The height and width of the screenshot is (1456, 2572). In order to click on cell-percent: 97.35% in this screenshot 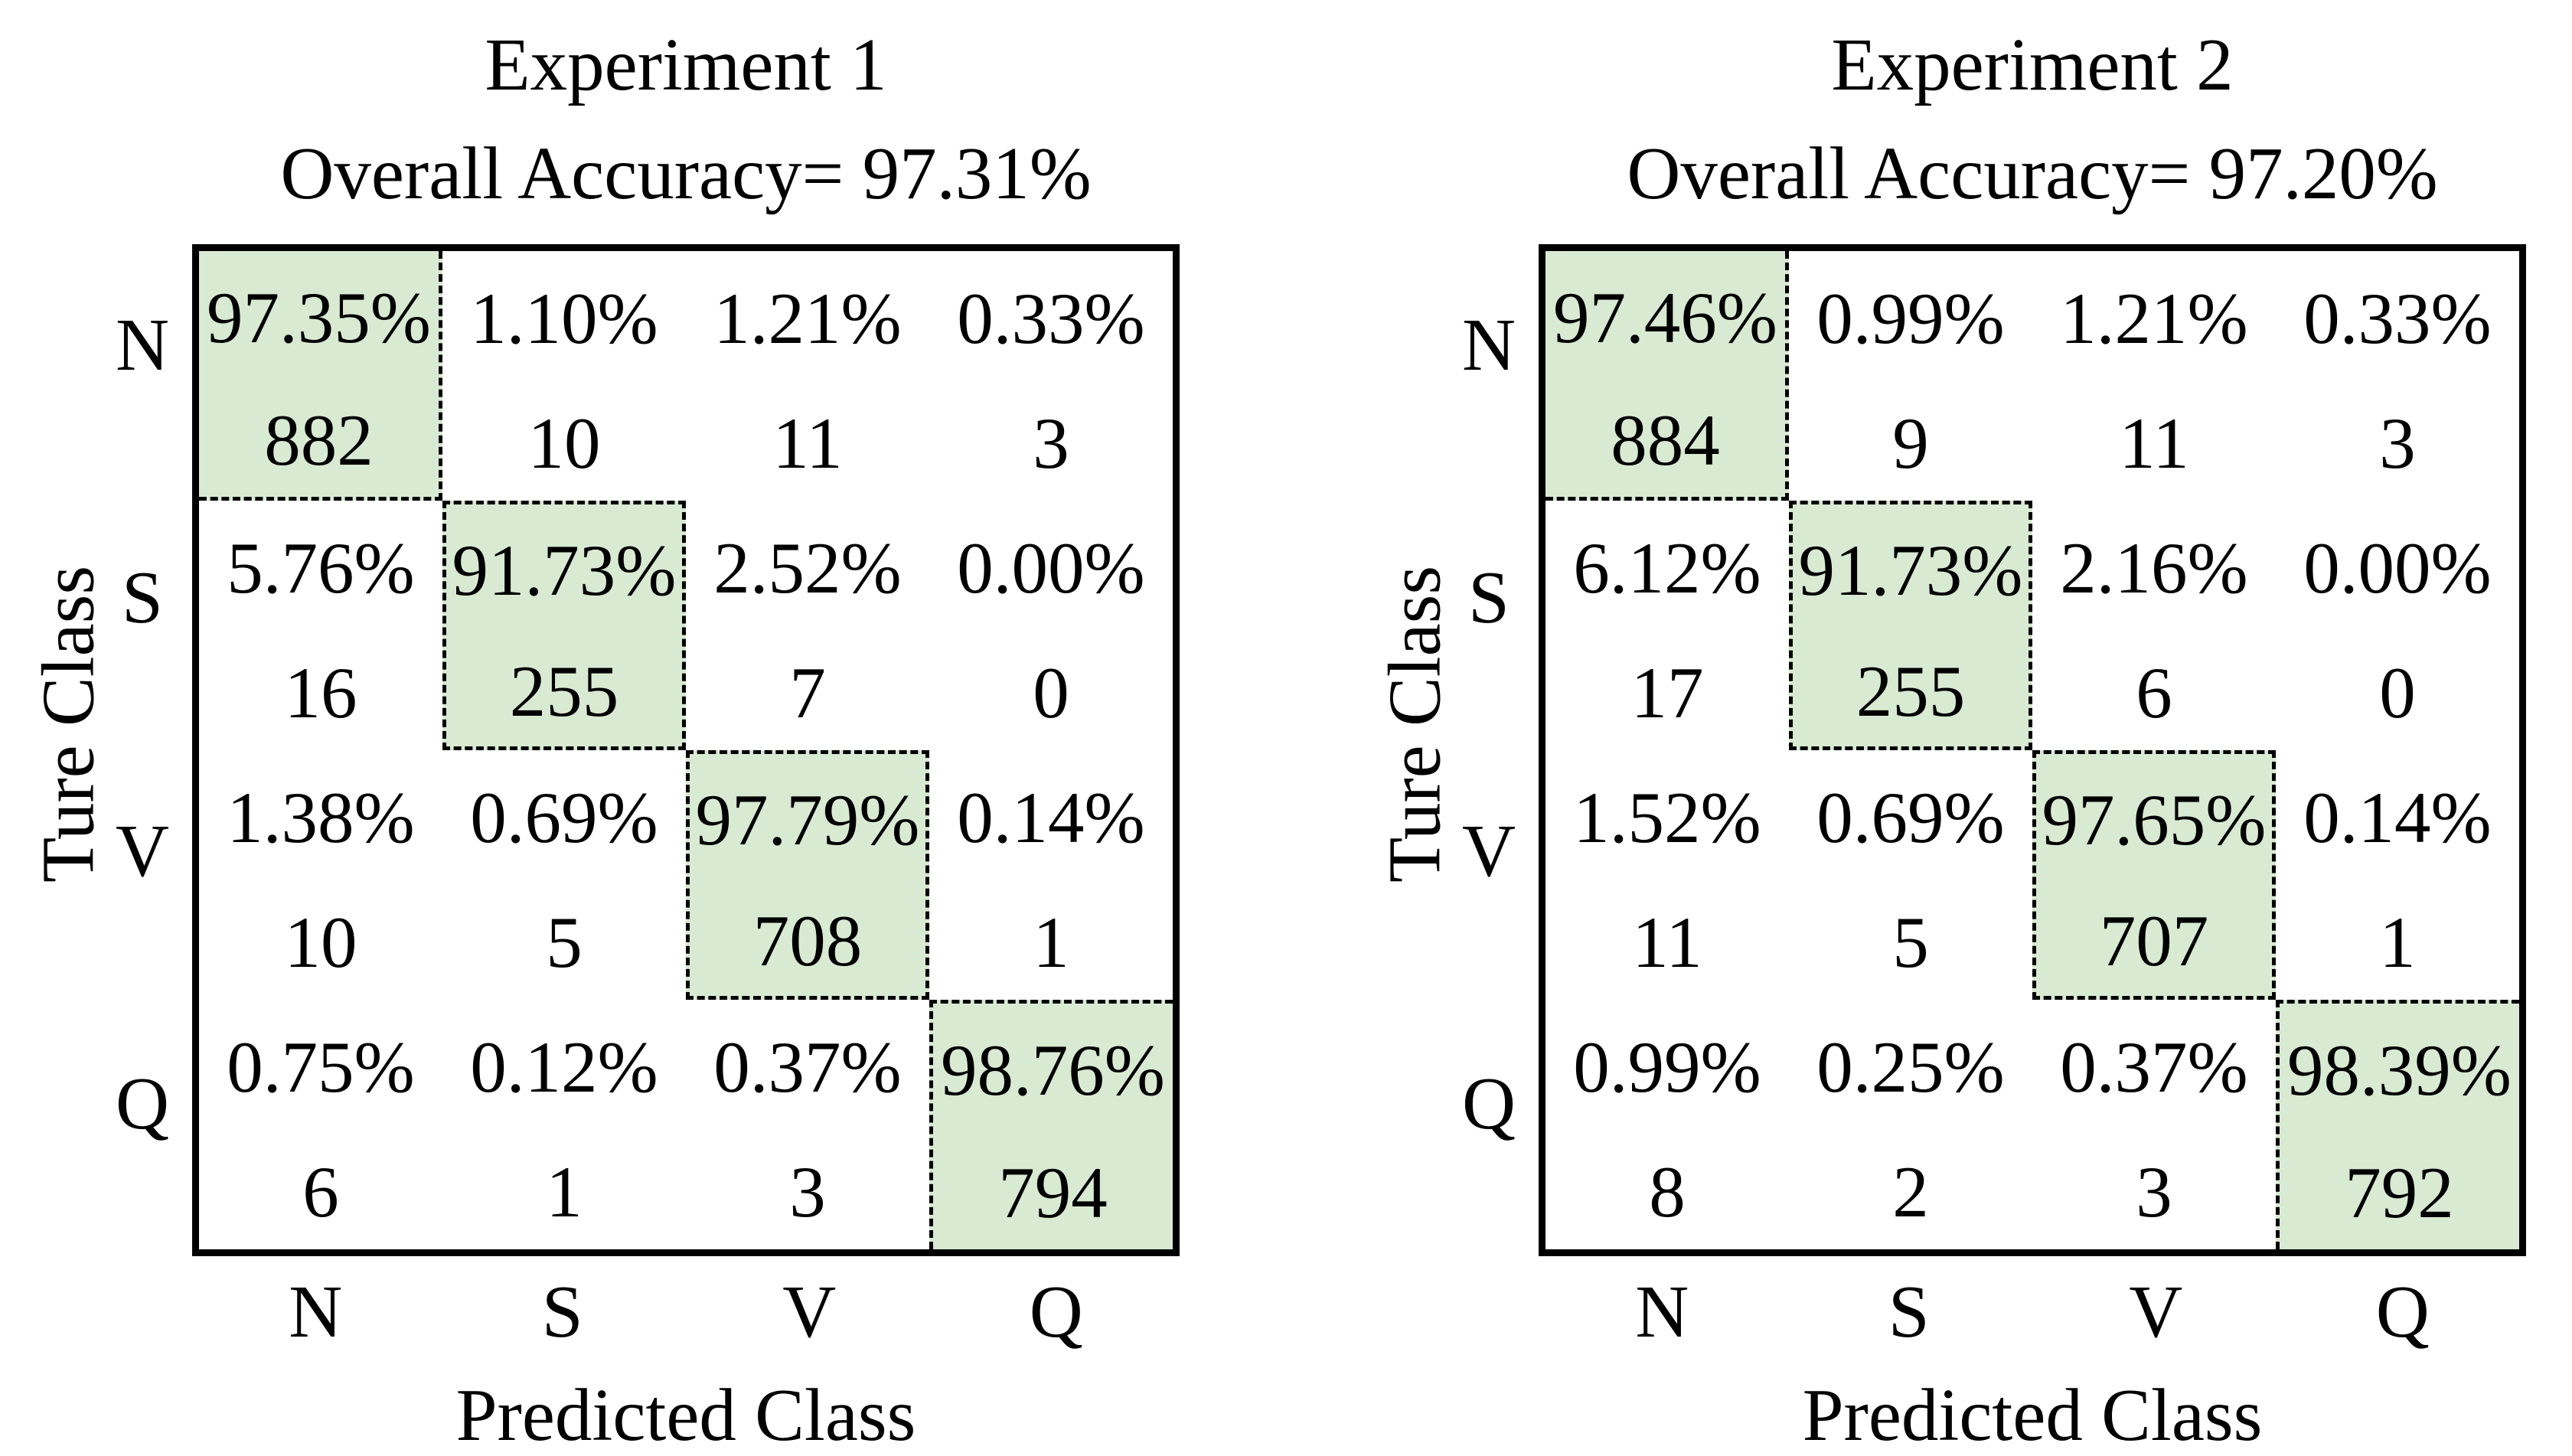, I will do `click(319, 317)`.